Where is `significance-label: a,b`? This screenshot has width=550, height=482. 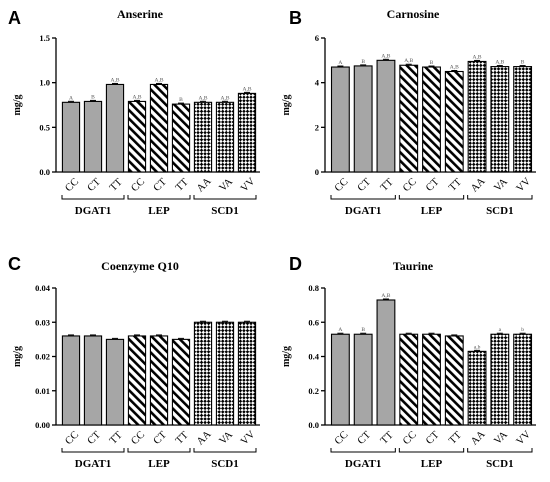
significance-label: a,b is located at coordinates (477, 347).